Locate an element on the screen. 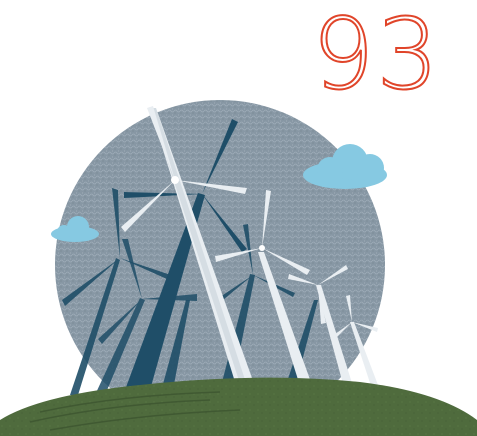 Image resolution: width=477 pixels, height=436 pixels. page-number: 93 is located at coordinates (375, 59).